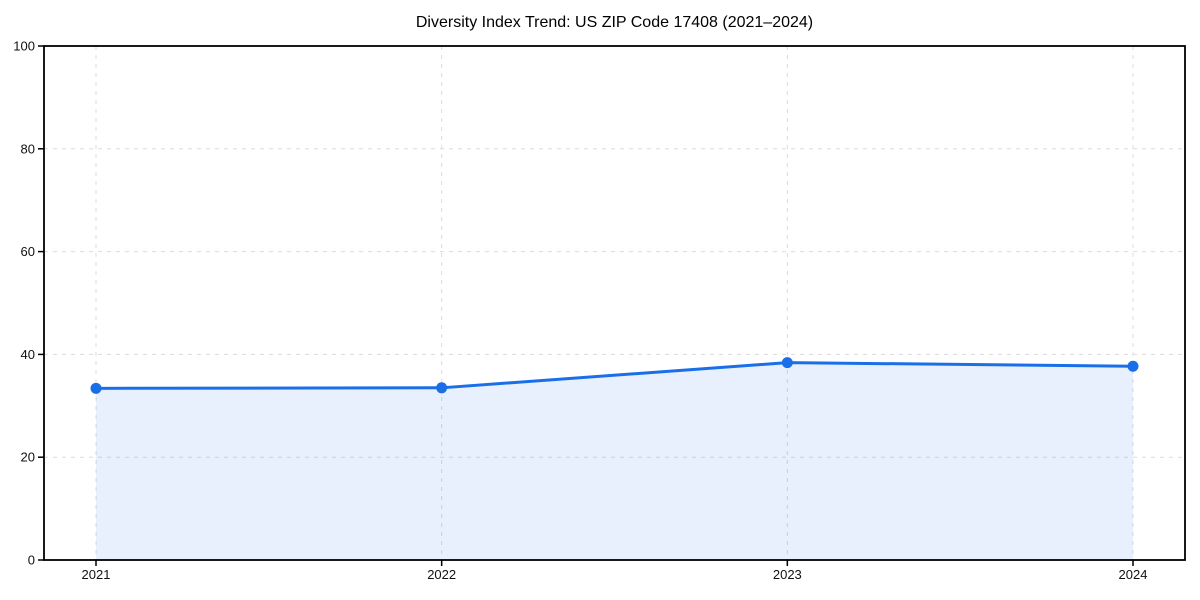 The height and width of the screenshot is (600, 1200). Describe the element at coordinates (614, 375) in the screenshot. I see `trend-line` at that location.